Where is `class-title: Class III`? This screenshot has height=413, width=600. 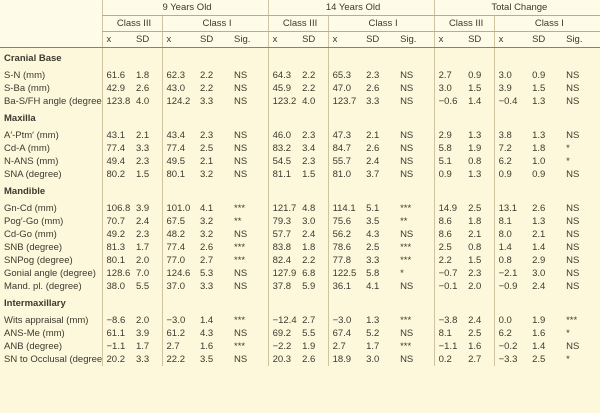 class-title: Class III is located at coordinates (131, 23).